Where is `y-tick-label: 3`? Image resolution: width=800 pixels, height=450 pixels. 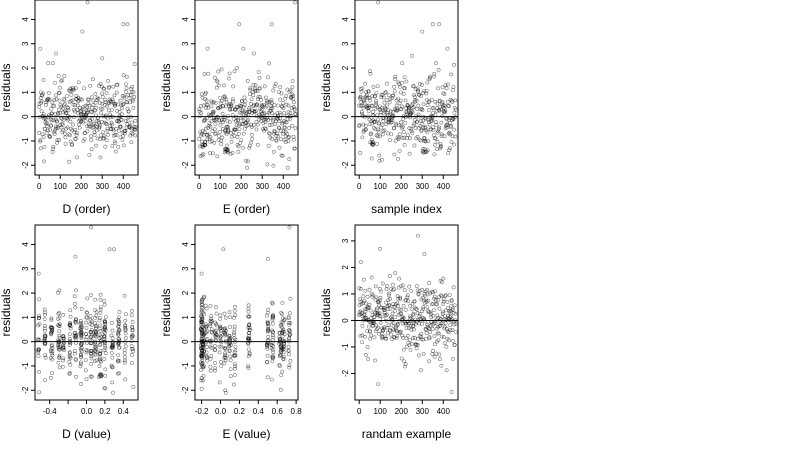
y-tick-label: 3 is located at coordinates (185, 43).